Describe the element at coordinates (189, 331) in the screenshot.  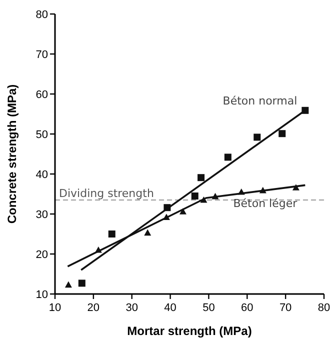
I see `x-axis-title: Mortar strength (MPa)` at that location.